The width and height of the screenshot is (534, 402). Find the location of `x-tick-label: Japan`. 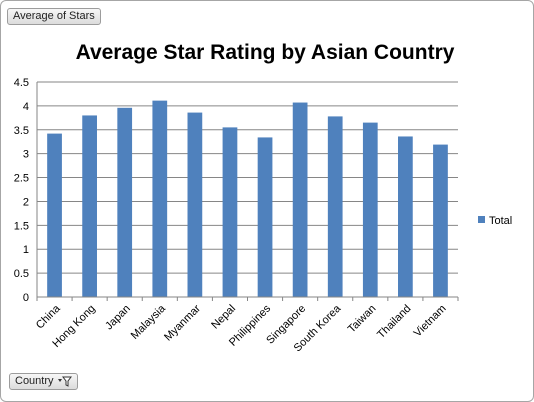

x-tick-label: Japan is located at coordinates (118, 318).